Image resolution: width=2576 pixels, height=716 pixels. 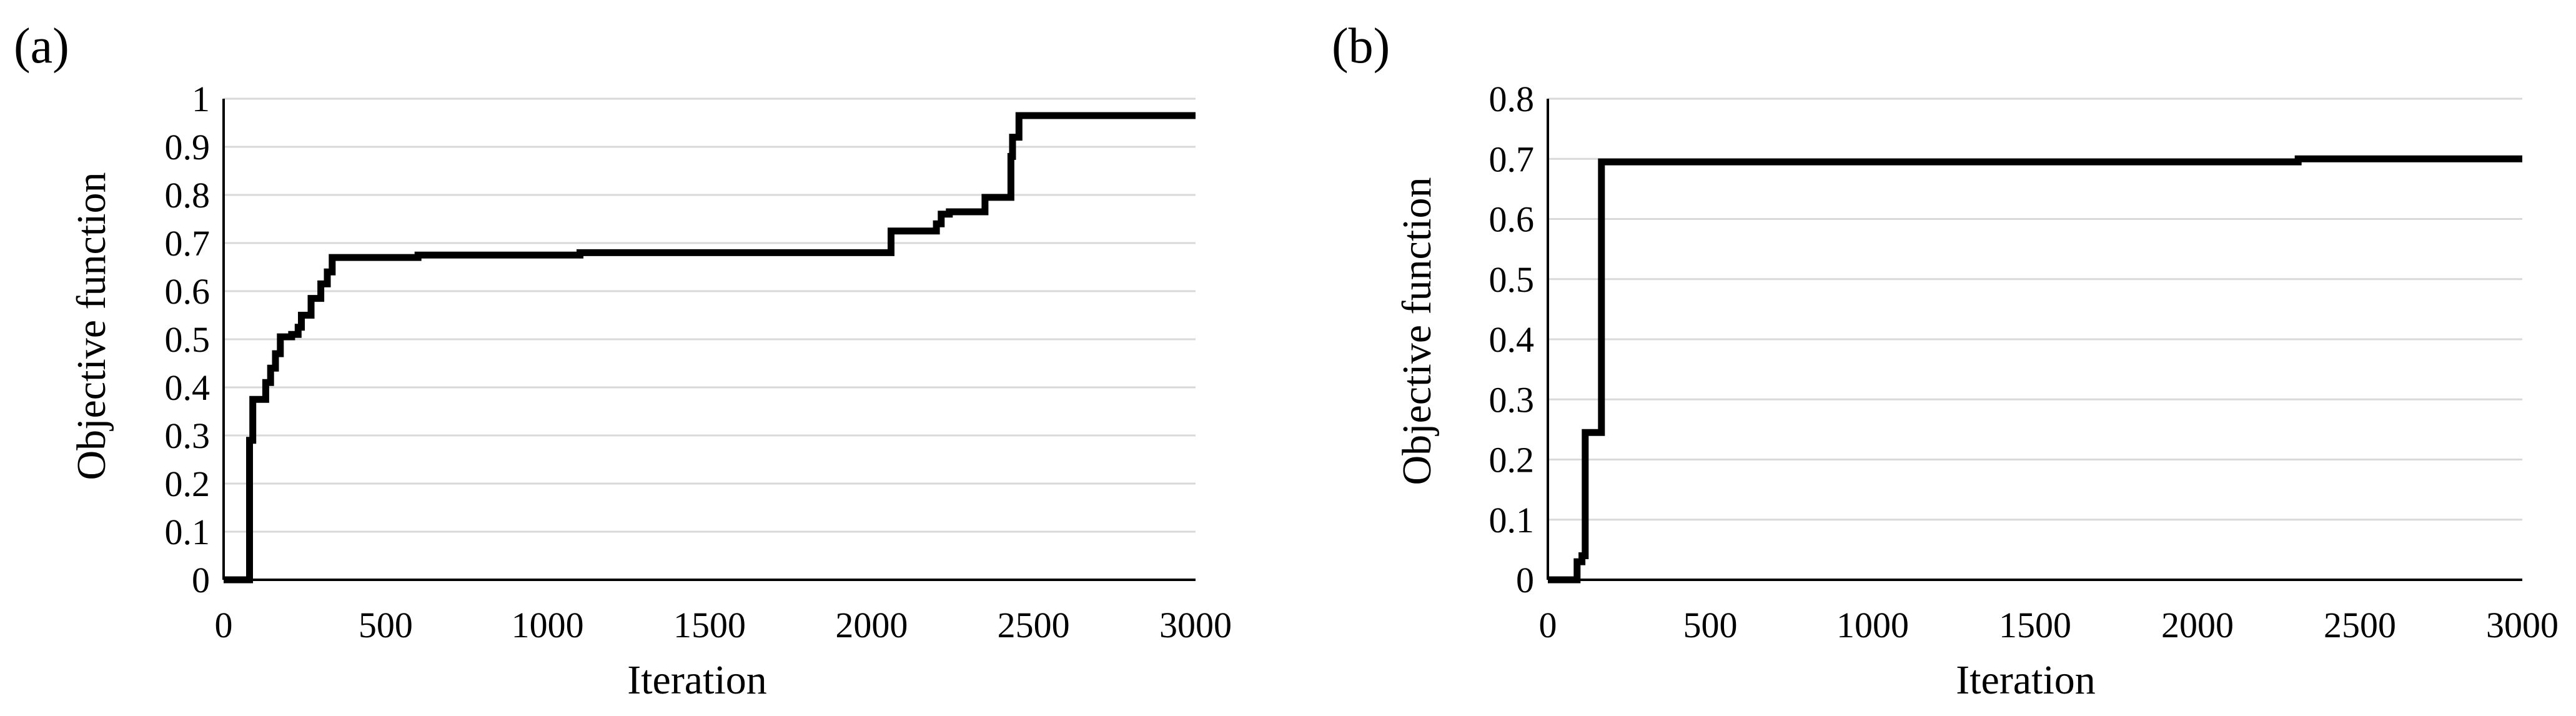 What do you see at coordinates (1512, 220) in the screenshot?
I see `panel-b-y-tick-label: 0.6` at bounding box center [1512, 220].